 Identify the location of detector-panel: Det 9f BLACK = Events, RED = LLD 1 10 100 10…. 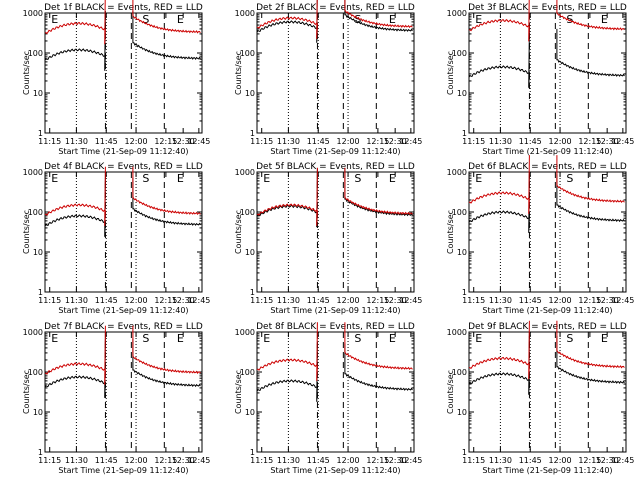
(540, 397).